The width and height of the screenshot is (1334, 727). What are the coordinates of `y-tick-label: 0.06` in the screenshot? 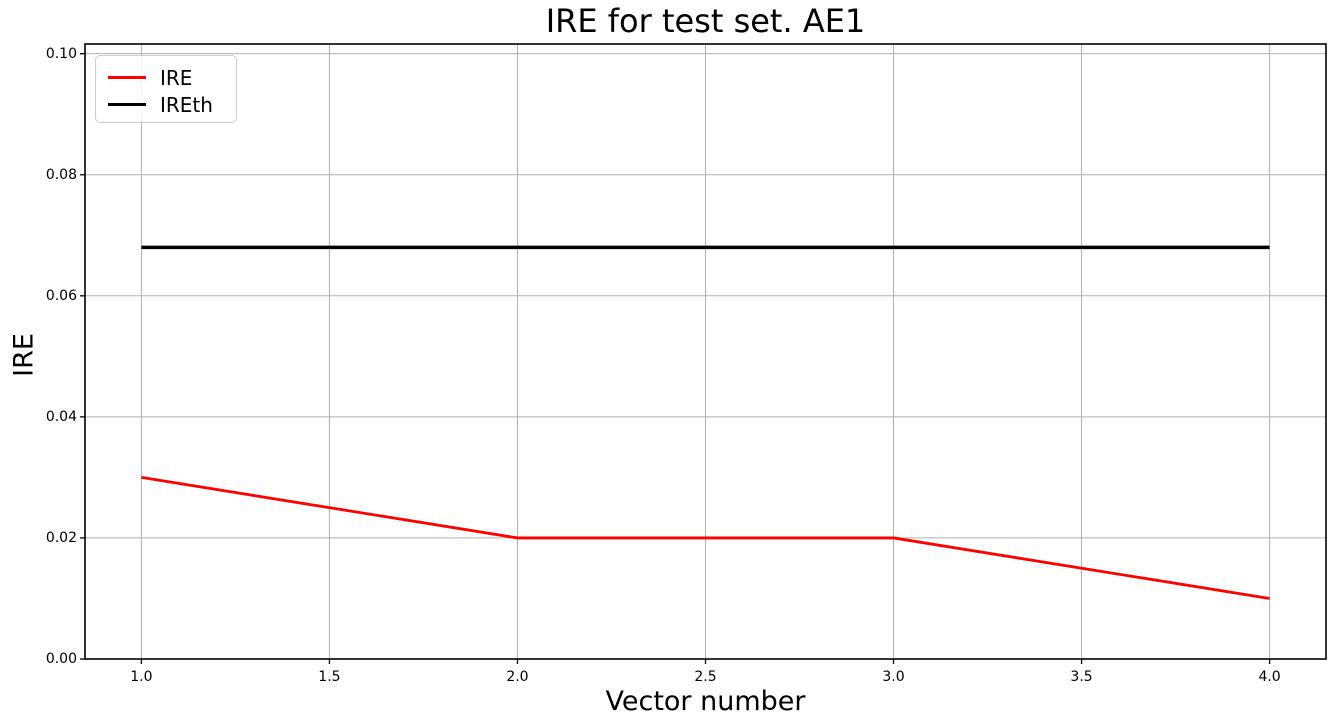 It's located at (61, 295).